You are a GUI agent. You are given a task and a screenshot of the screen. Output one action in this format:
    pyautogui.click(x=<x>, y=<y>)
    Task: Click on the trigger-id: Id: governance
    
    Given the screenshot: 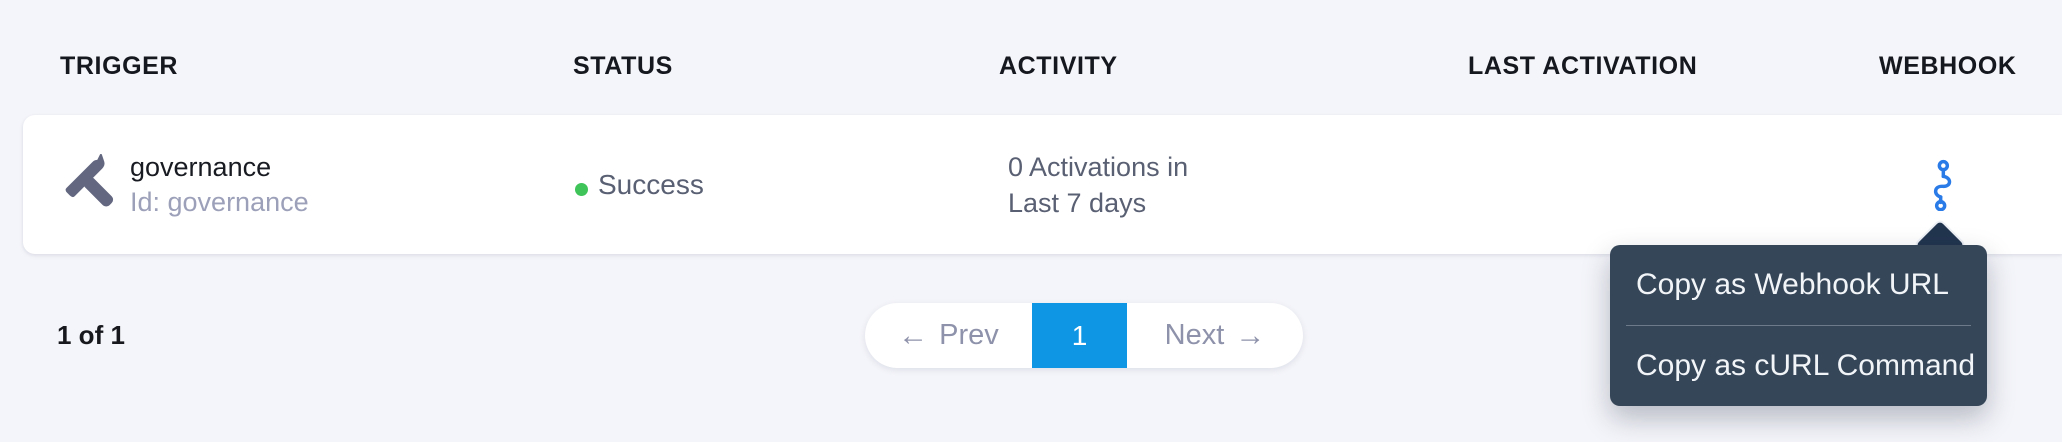 What is the action you would take?
    pyautogui.click(x=219, y=202)
    